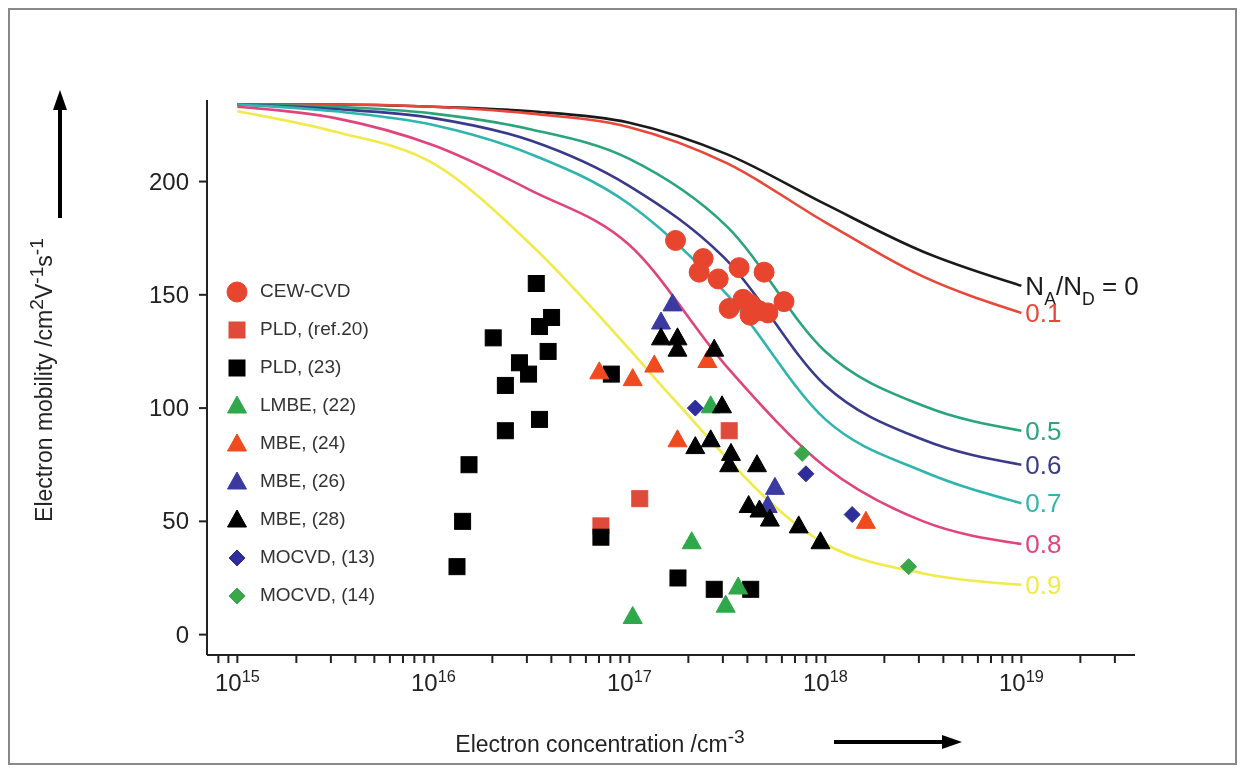 This screenshot has height=773, width=1245. I want to click on y-tick-label: 100, so click(168, 408).